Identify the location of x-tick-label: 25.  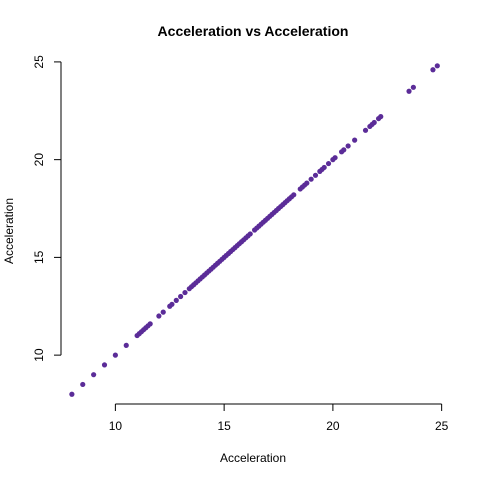
(442, 426).